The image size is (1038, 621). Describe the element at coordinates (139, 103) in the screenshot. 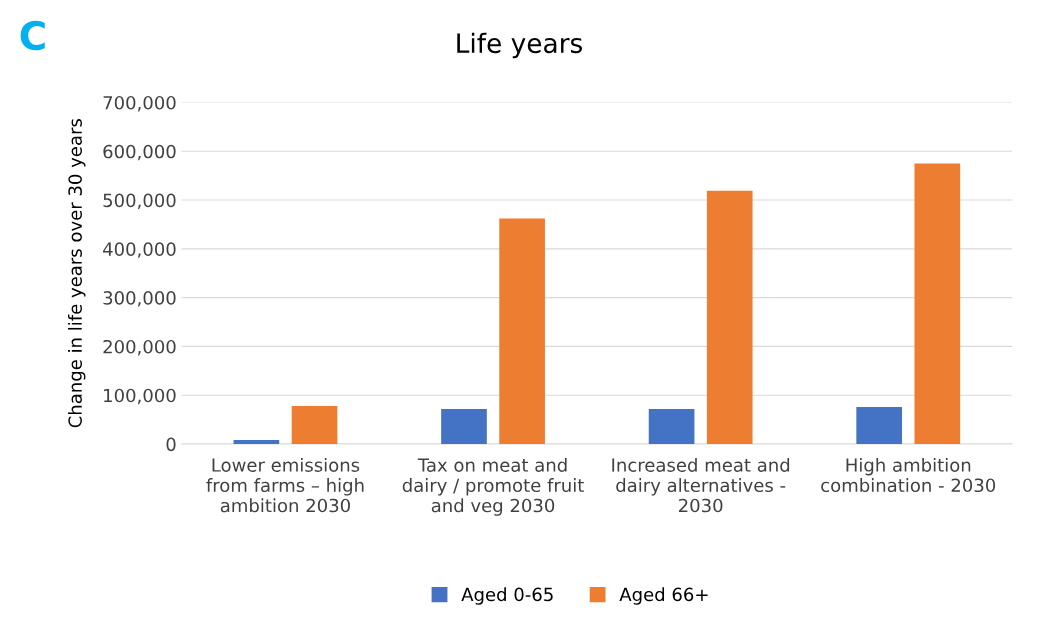

I see `y-tick-label: 700,000` at that location.